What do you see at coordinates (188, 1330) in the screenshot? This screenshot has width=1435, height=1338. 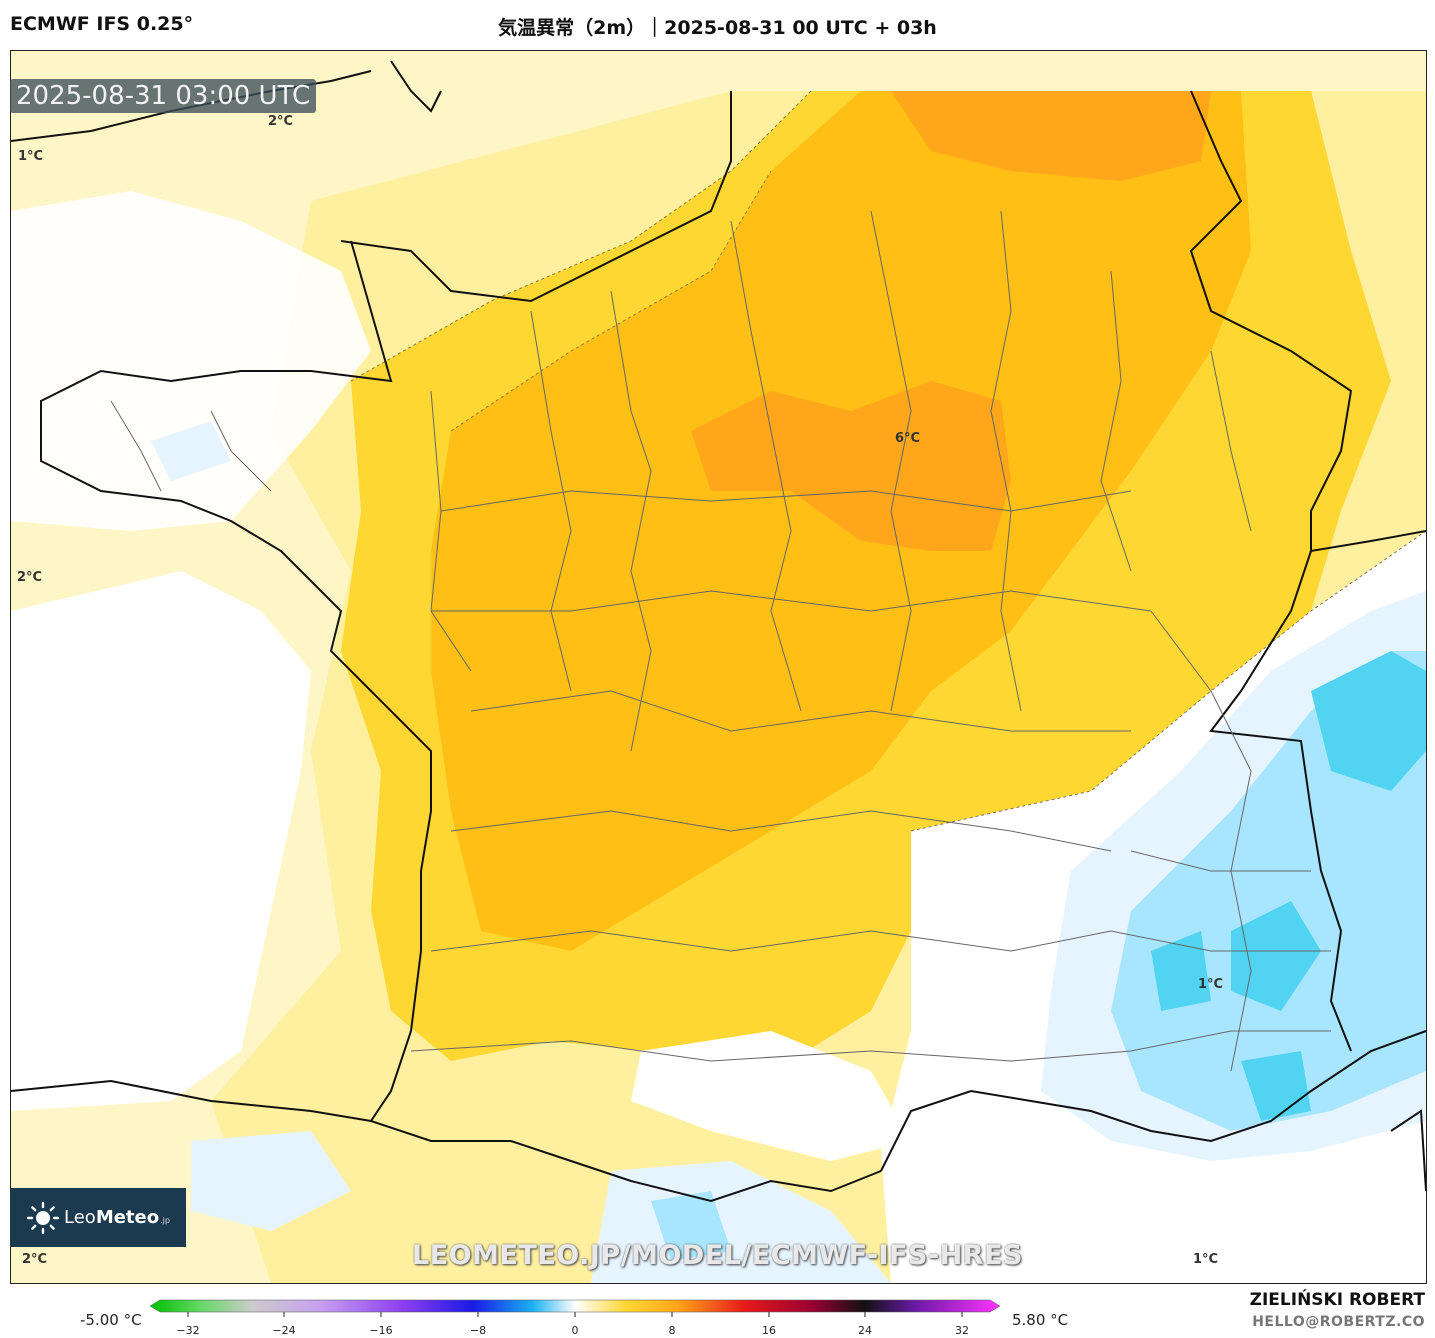 I see `colorbar-tick: −32` at bounding box center [188, 1330].